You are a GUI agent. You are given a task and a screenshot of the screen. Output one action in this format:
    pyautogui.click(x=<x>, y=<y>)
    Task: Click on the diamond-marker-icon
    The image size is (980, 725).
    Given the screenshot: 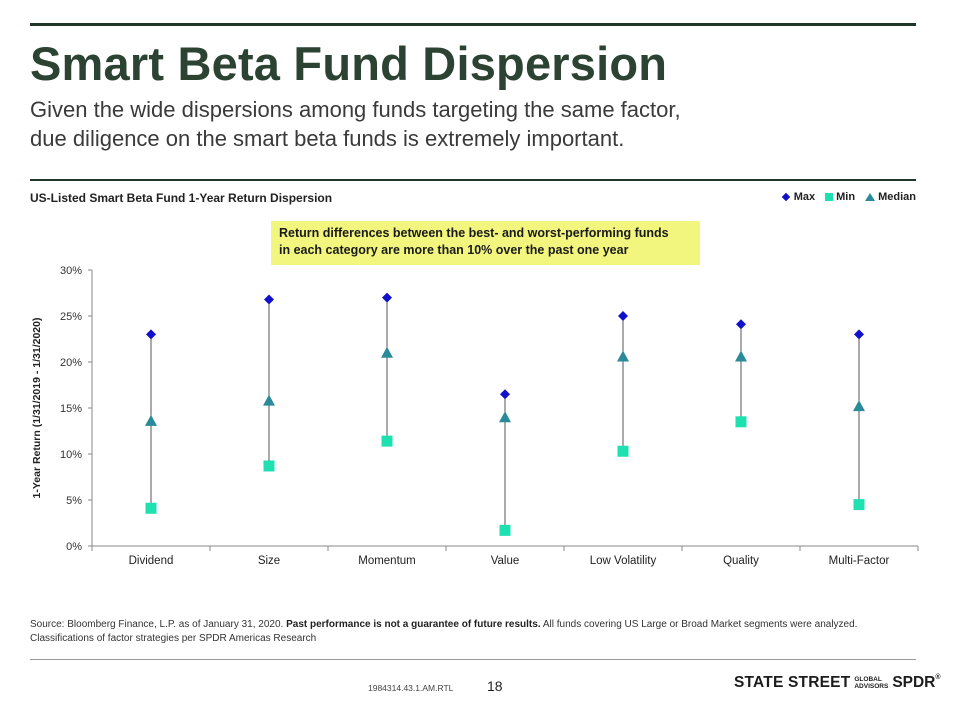 What is the action you would take?
    pyautogui.click(x=785, y=197)
    